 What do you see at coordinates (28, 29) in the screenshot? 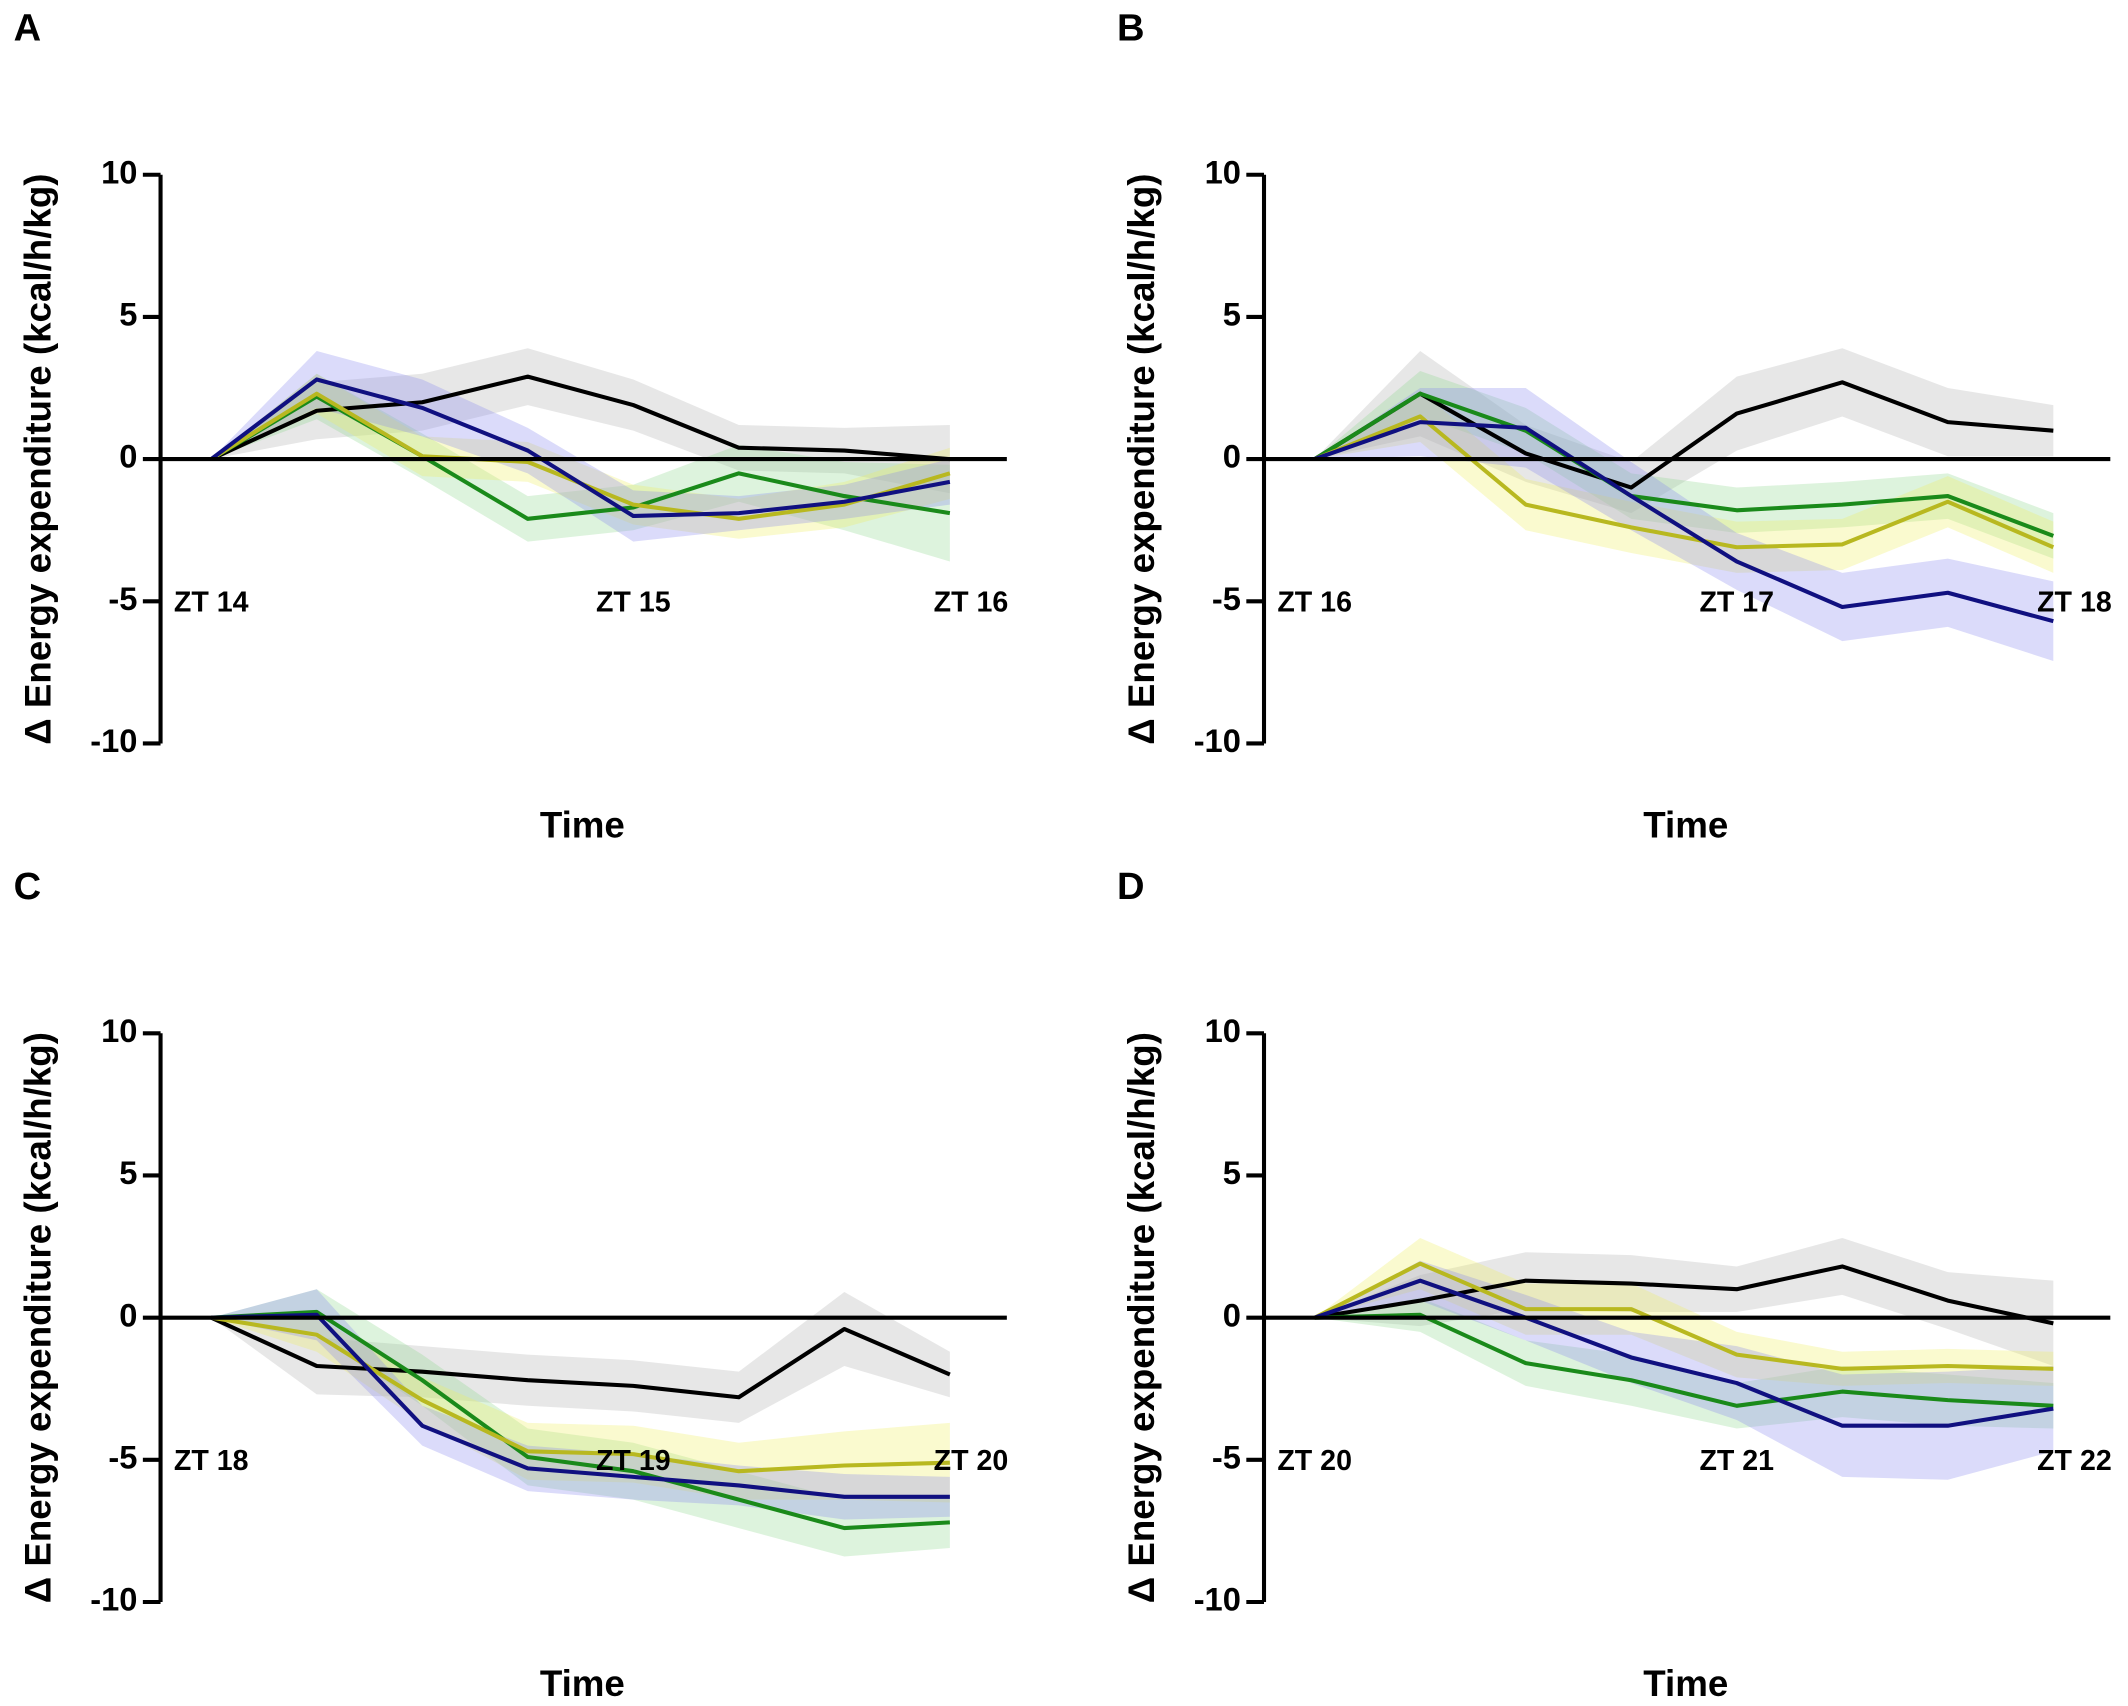
I see `panel-label: A` at bounding box center [28, 29].